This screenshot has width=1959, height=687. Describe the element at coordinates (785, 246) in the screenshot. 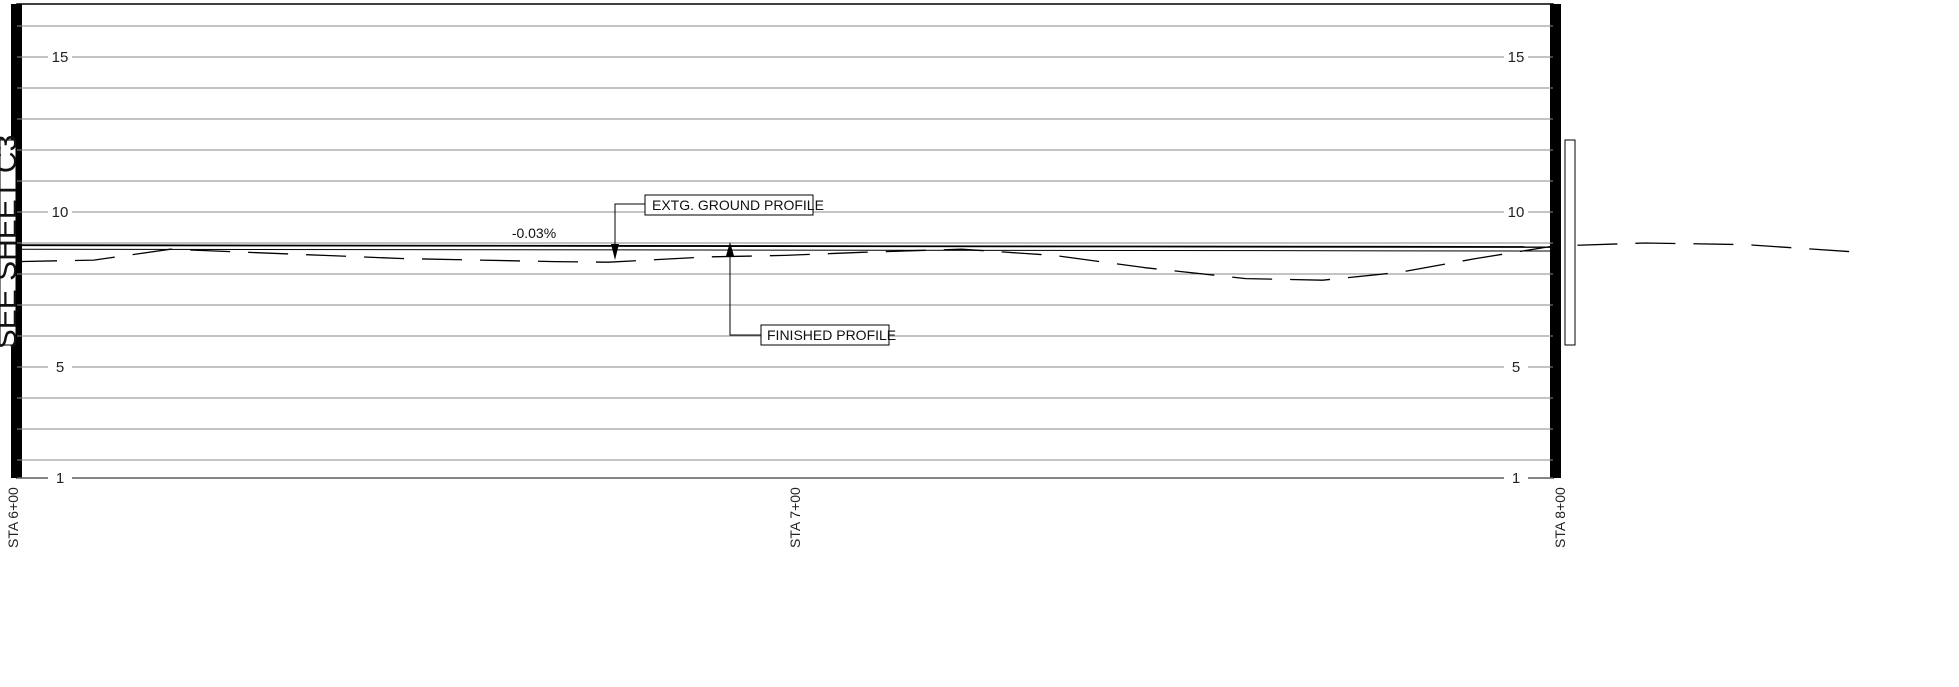

I see `finished-profile-line` at that location.